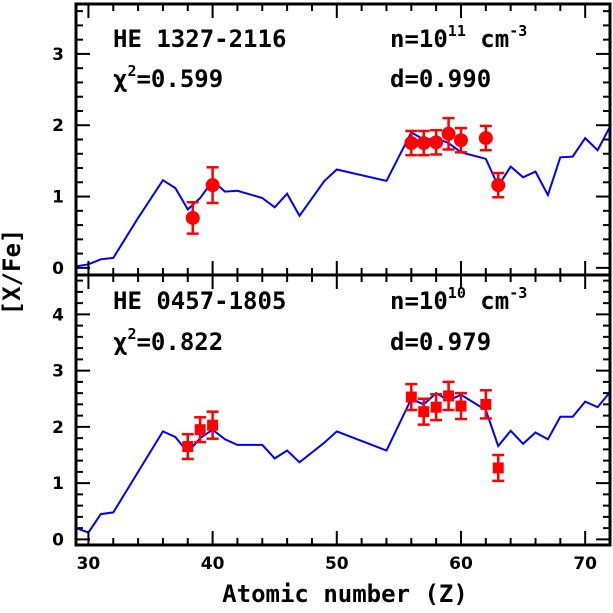 Image resolution: width=613 pixels, height=613 pixels. I want to click on bottom-y-tick-label: 3, so click(58, 372).